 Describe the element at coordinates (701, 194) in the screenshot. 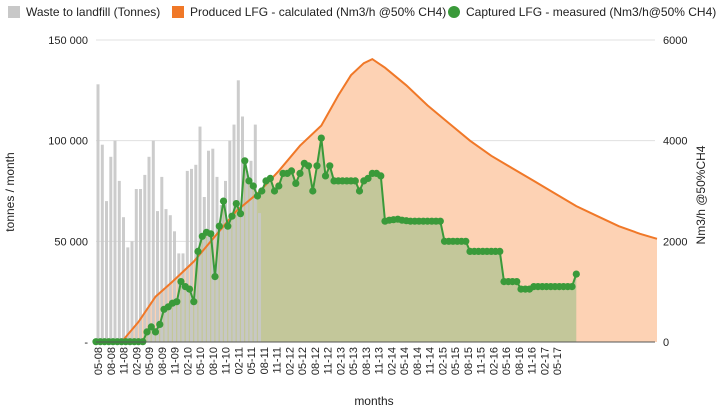

I see `y-axis-right-label: Nm3/h @50%CH4` at that location.